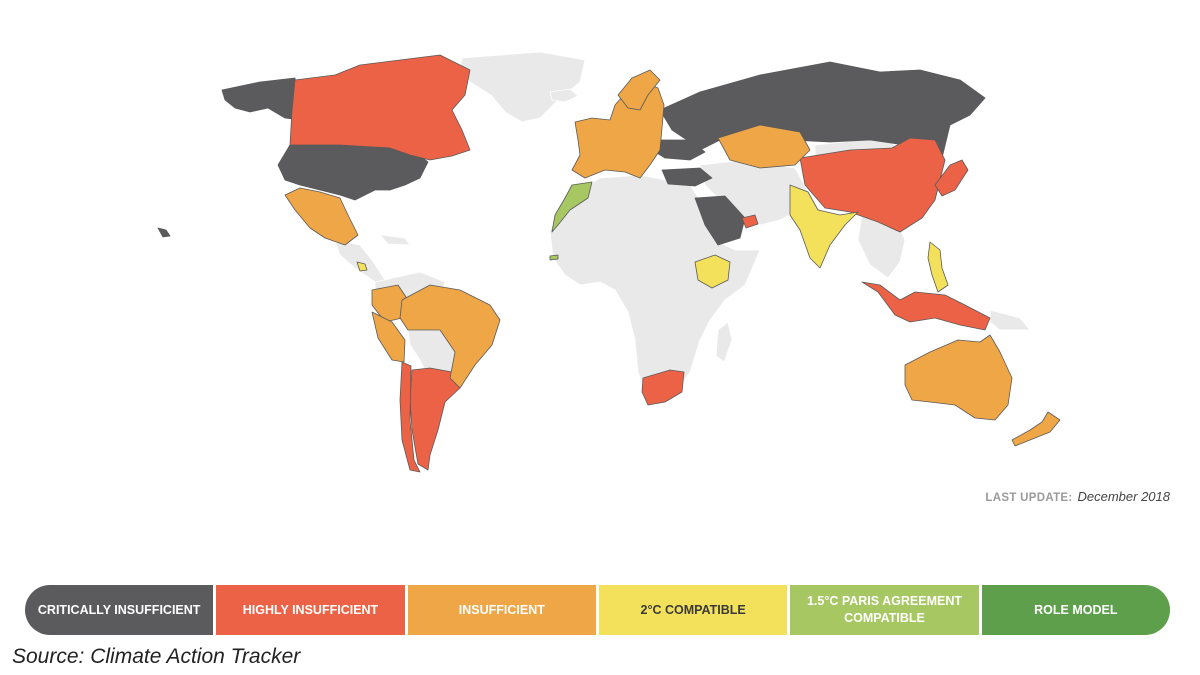 The height and width of the screenshot is (675, 1200). What do you see at coordinates (1075, 610) in the screenshot?
I see `legend-role-model: ROLE MODEL` at bounding box center [1075, 610].